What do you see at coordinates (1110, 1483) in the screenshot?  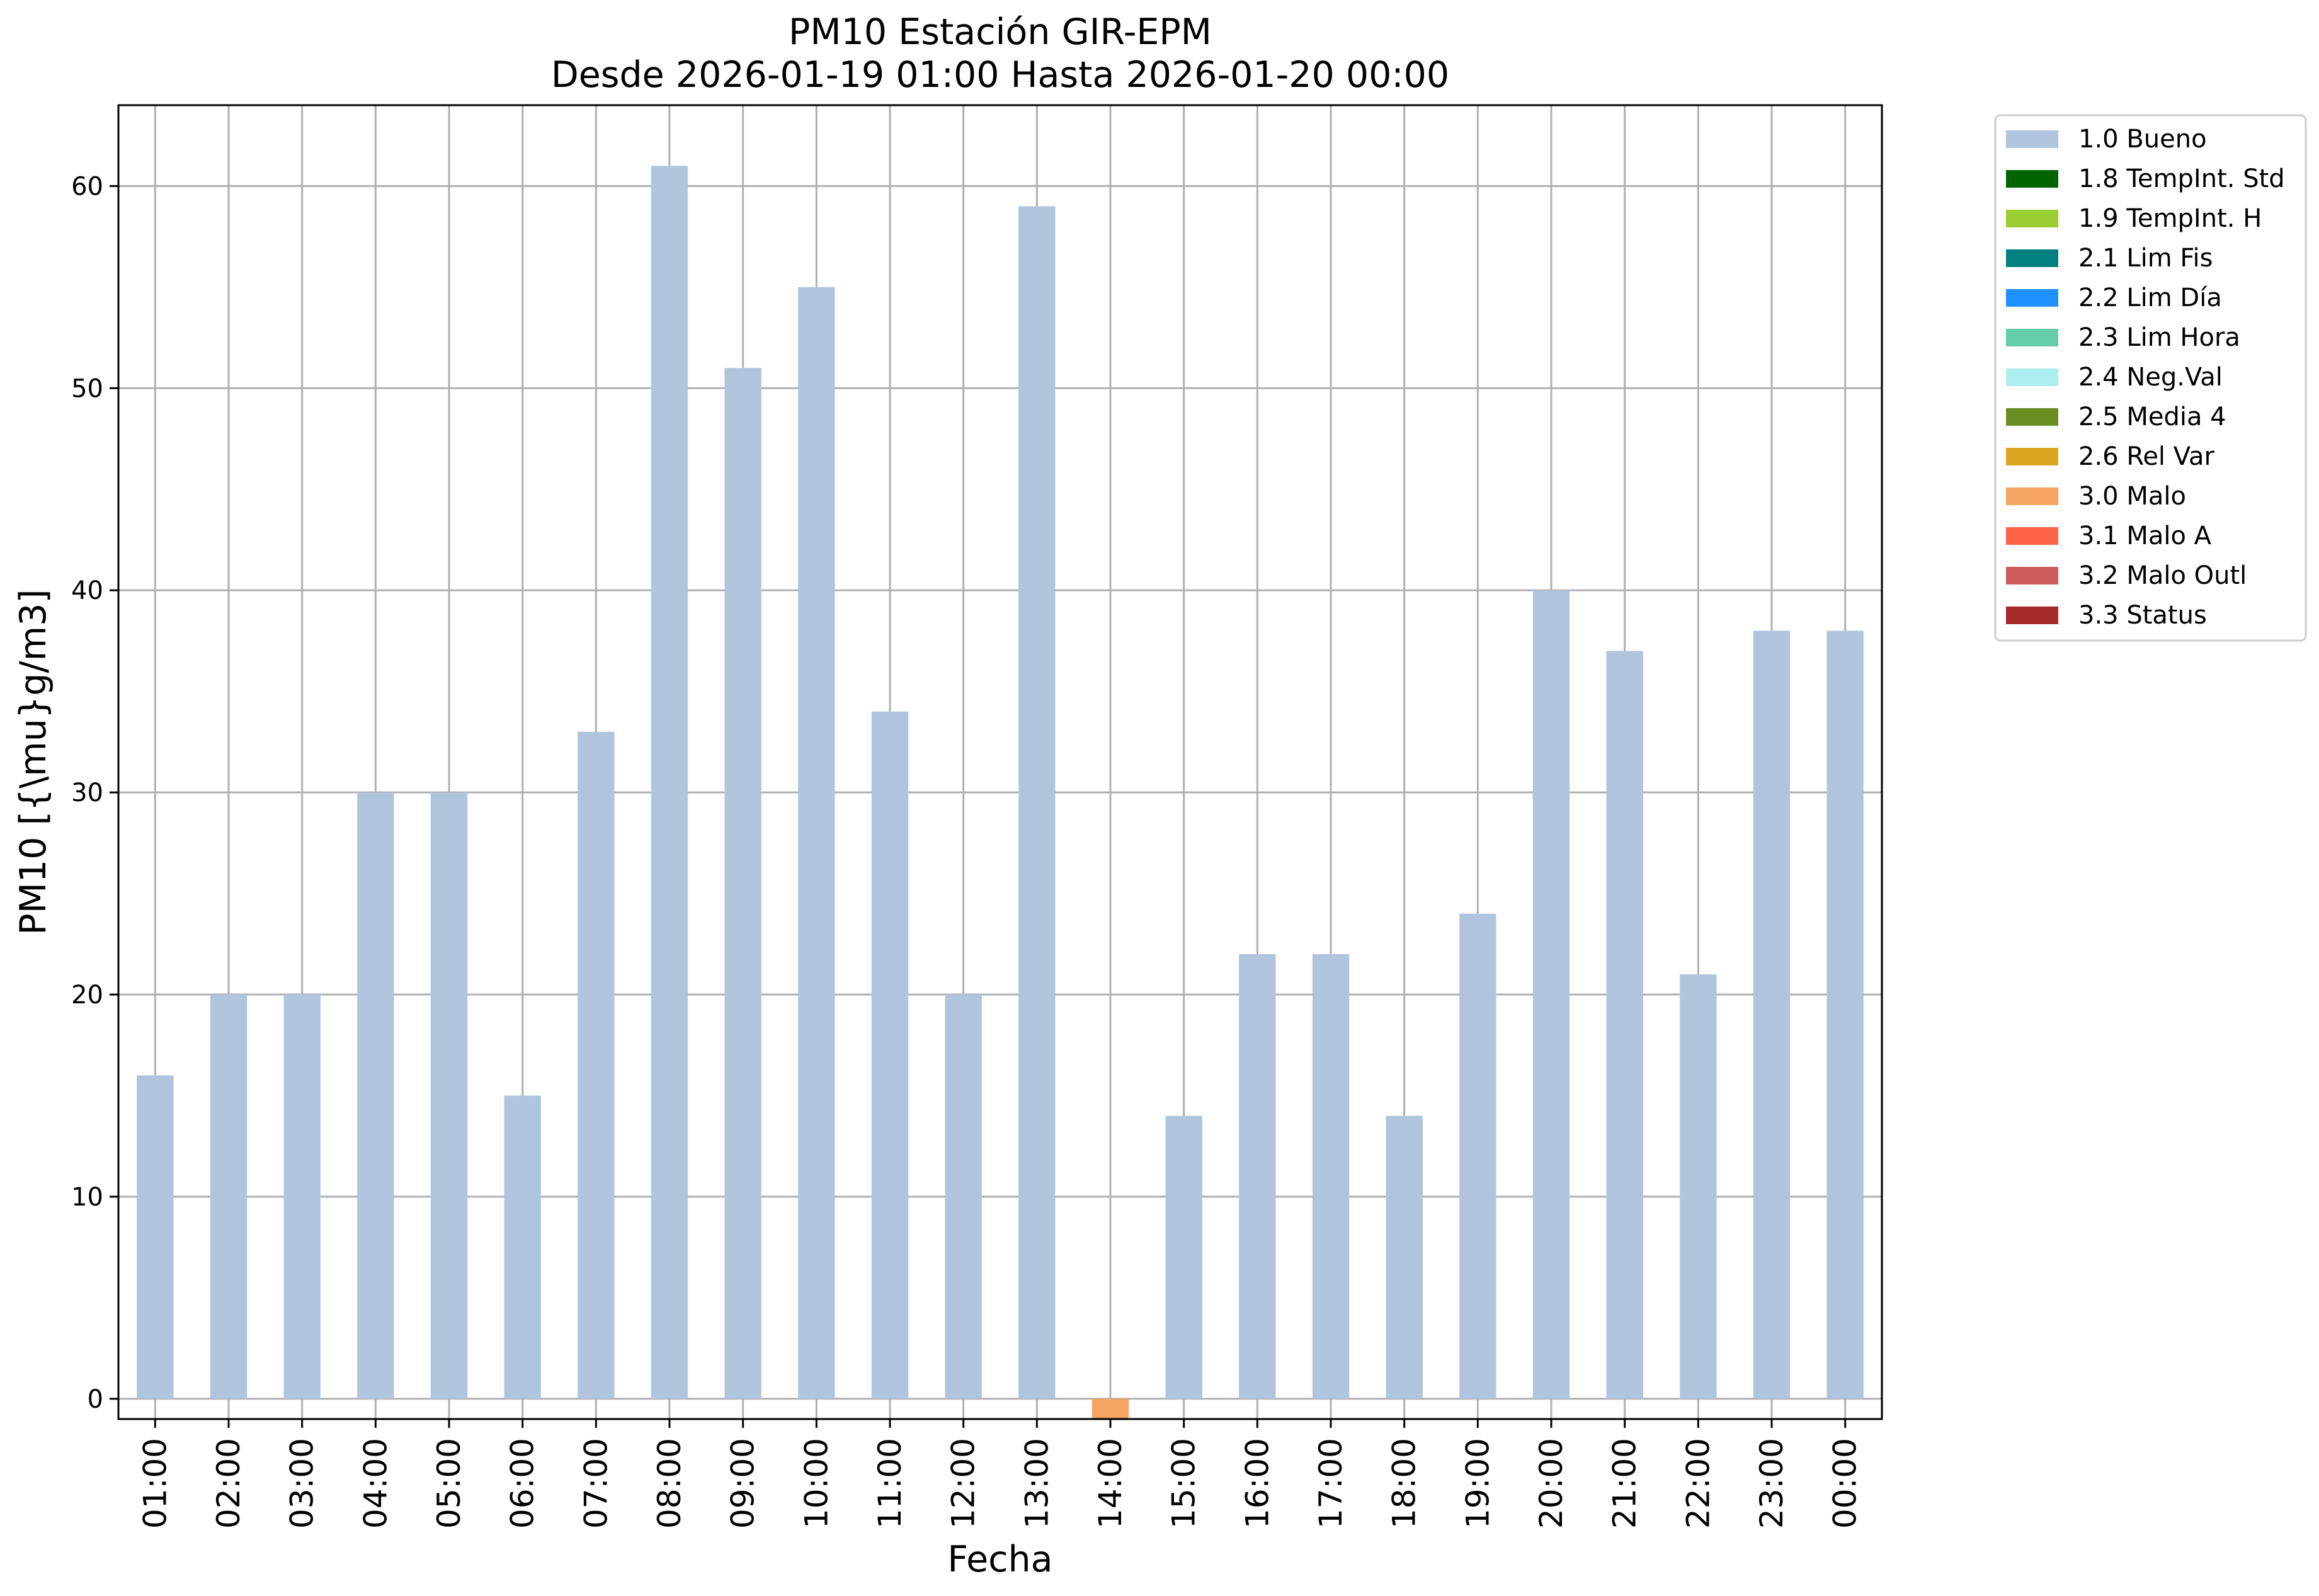 I see `x-tick-label: 14:00` at bounding box center [1110, 1483].